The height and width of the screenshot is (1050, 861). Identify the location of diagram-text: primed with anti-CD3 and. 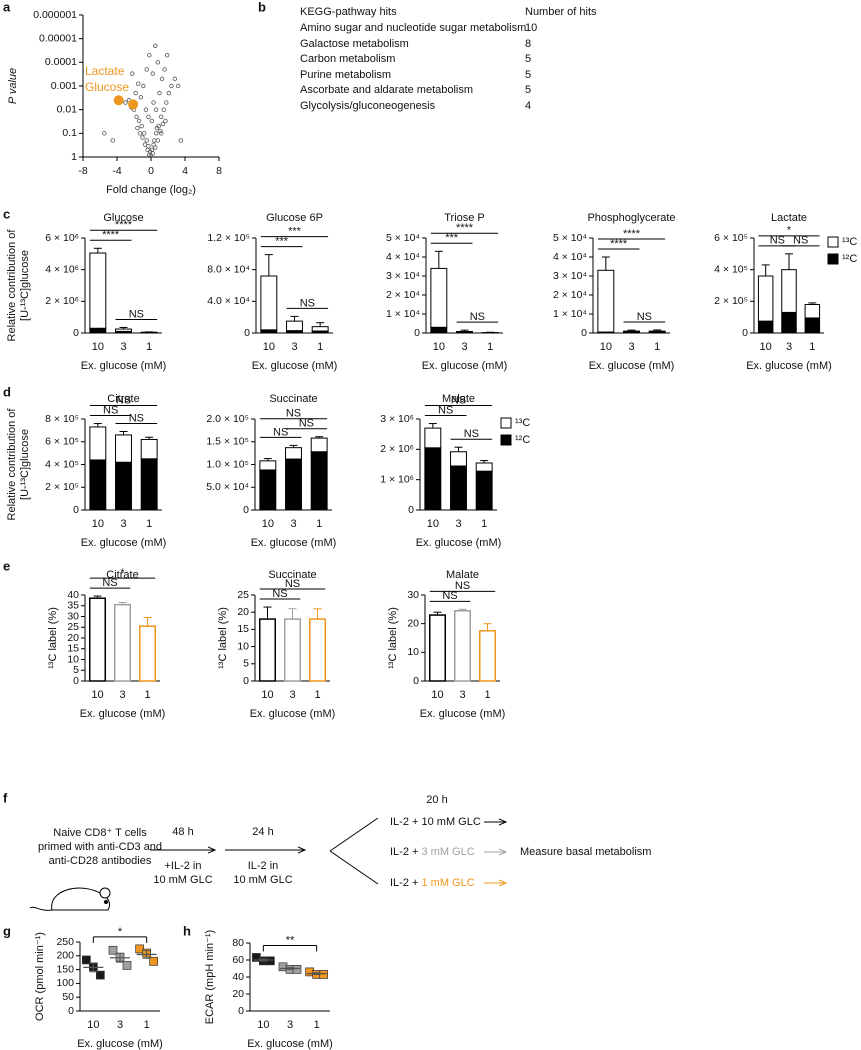
(100, 847).